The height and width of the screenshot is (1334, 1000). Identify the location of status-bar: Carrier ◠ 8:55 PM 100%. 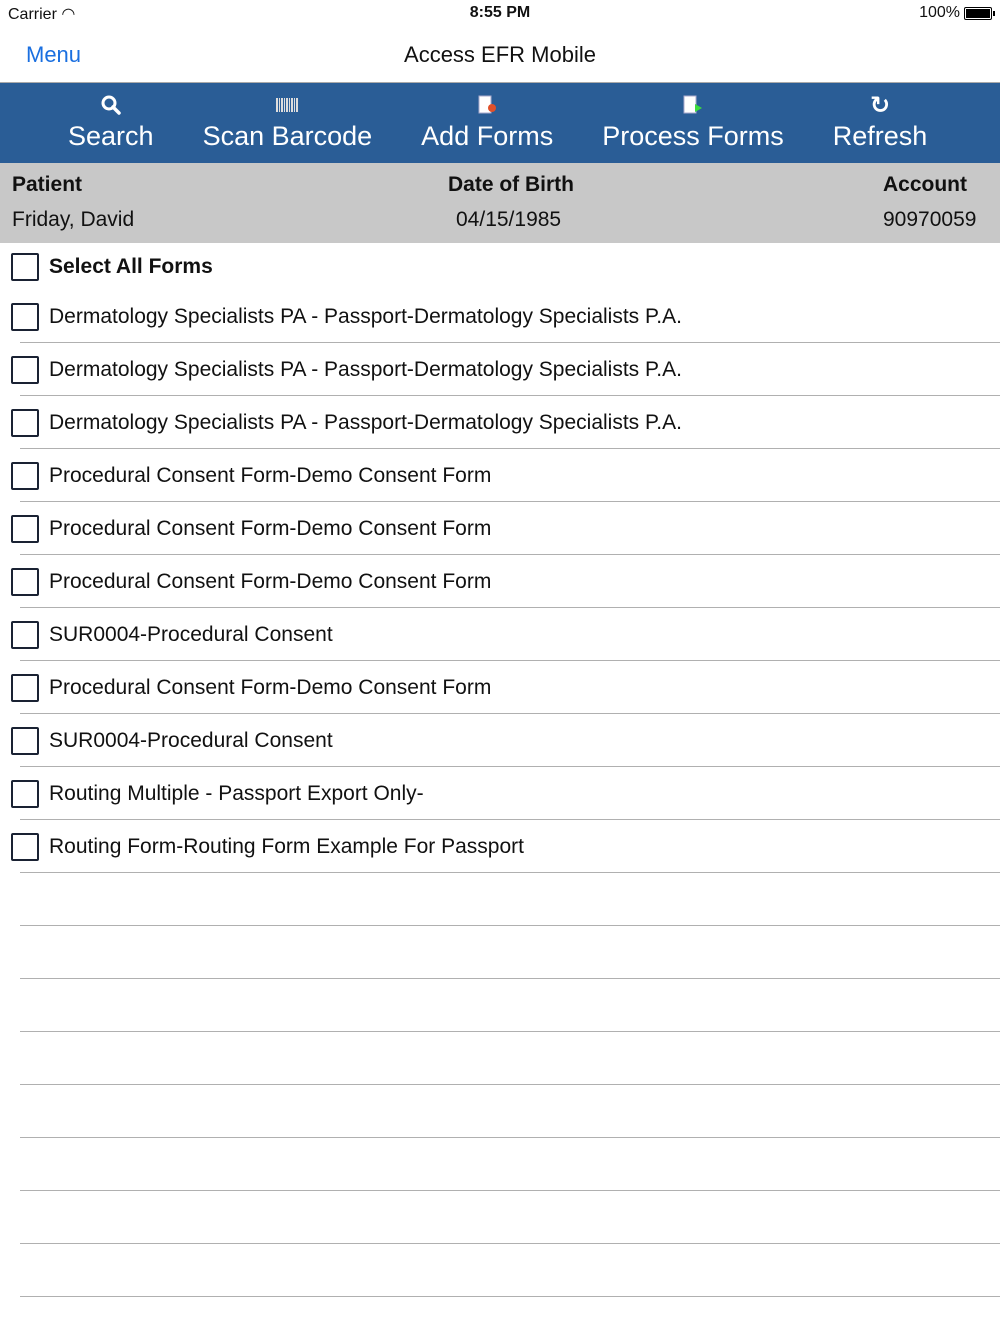
(500, 14).